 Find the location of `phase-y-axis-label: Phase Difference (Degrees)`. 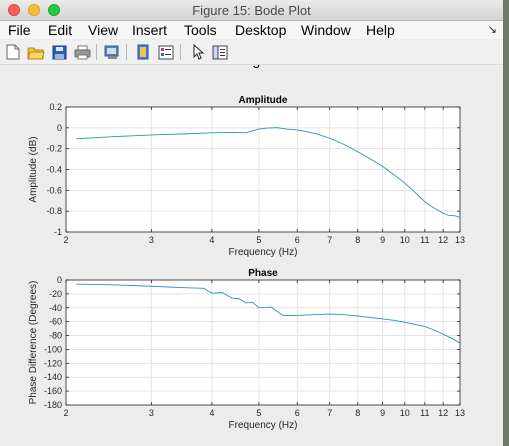

phase-y-axis-label: Phase Difference (Degrees) is located at coordinates (33, 343).